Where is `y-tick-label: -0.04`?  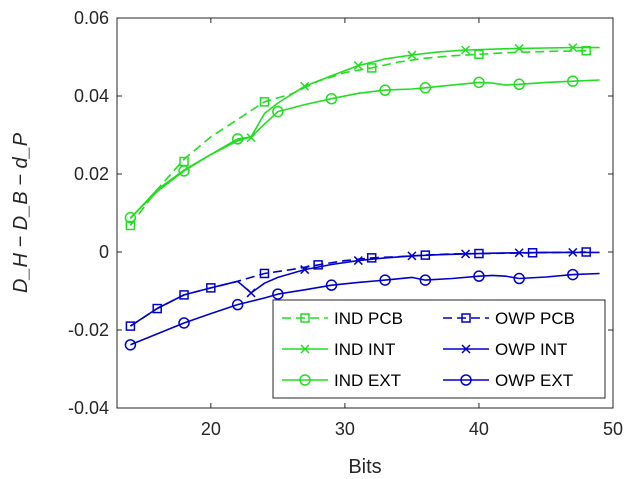
y-tick-label: -0.04 is located at coordinates (88, 408).